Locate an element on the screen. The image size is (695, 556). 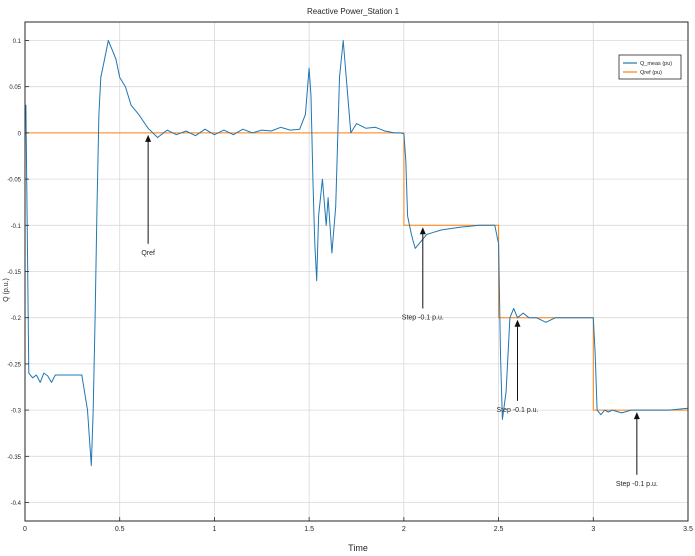
legend-box is located at coordinates (650, 67).